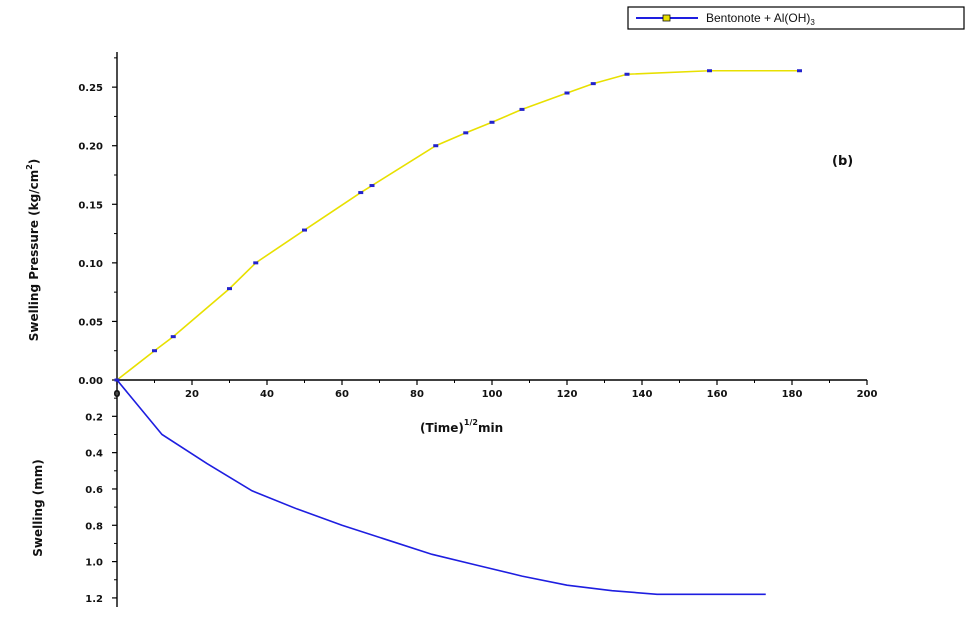 The height and width of the screenshot is (618, 971). Describe the element at coordinates (812, 22) in the screenshot. I see `legend-label-subscript: 3` at that location.